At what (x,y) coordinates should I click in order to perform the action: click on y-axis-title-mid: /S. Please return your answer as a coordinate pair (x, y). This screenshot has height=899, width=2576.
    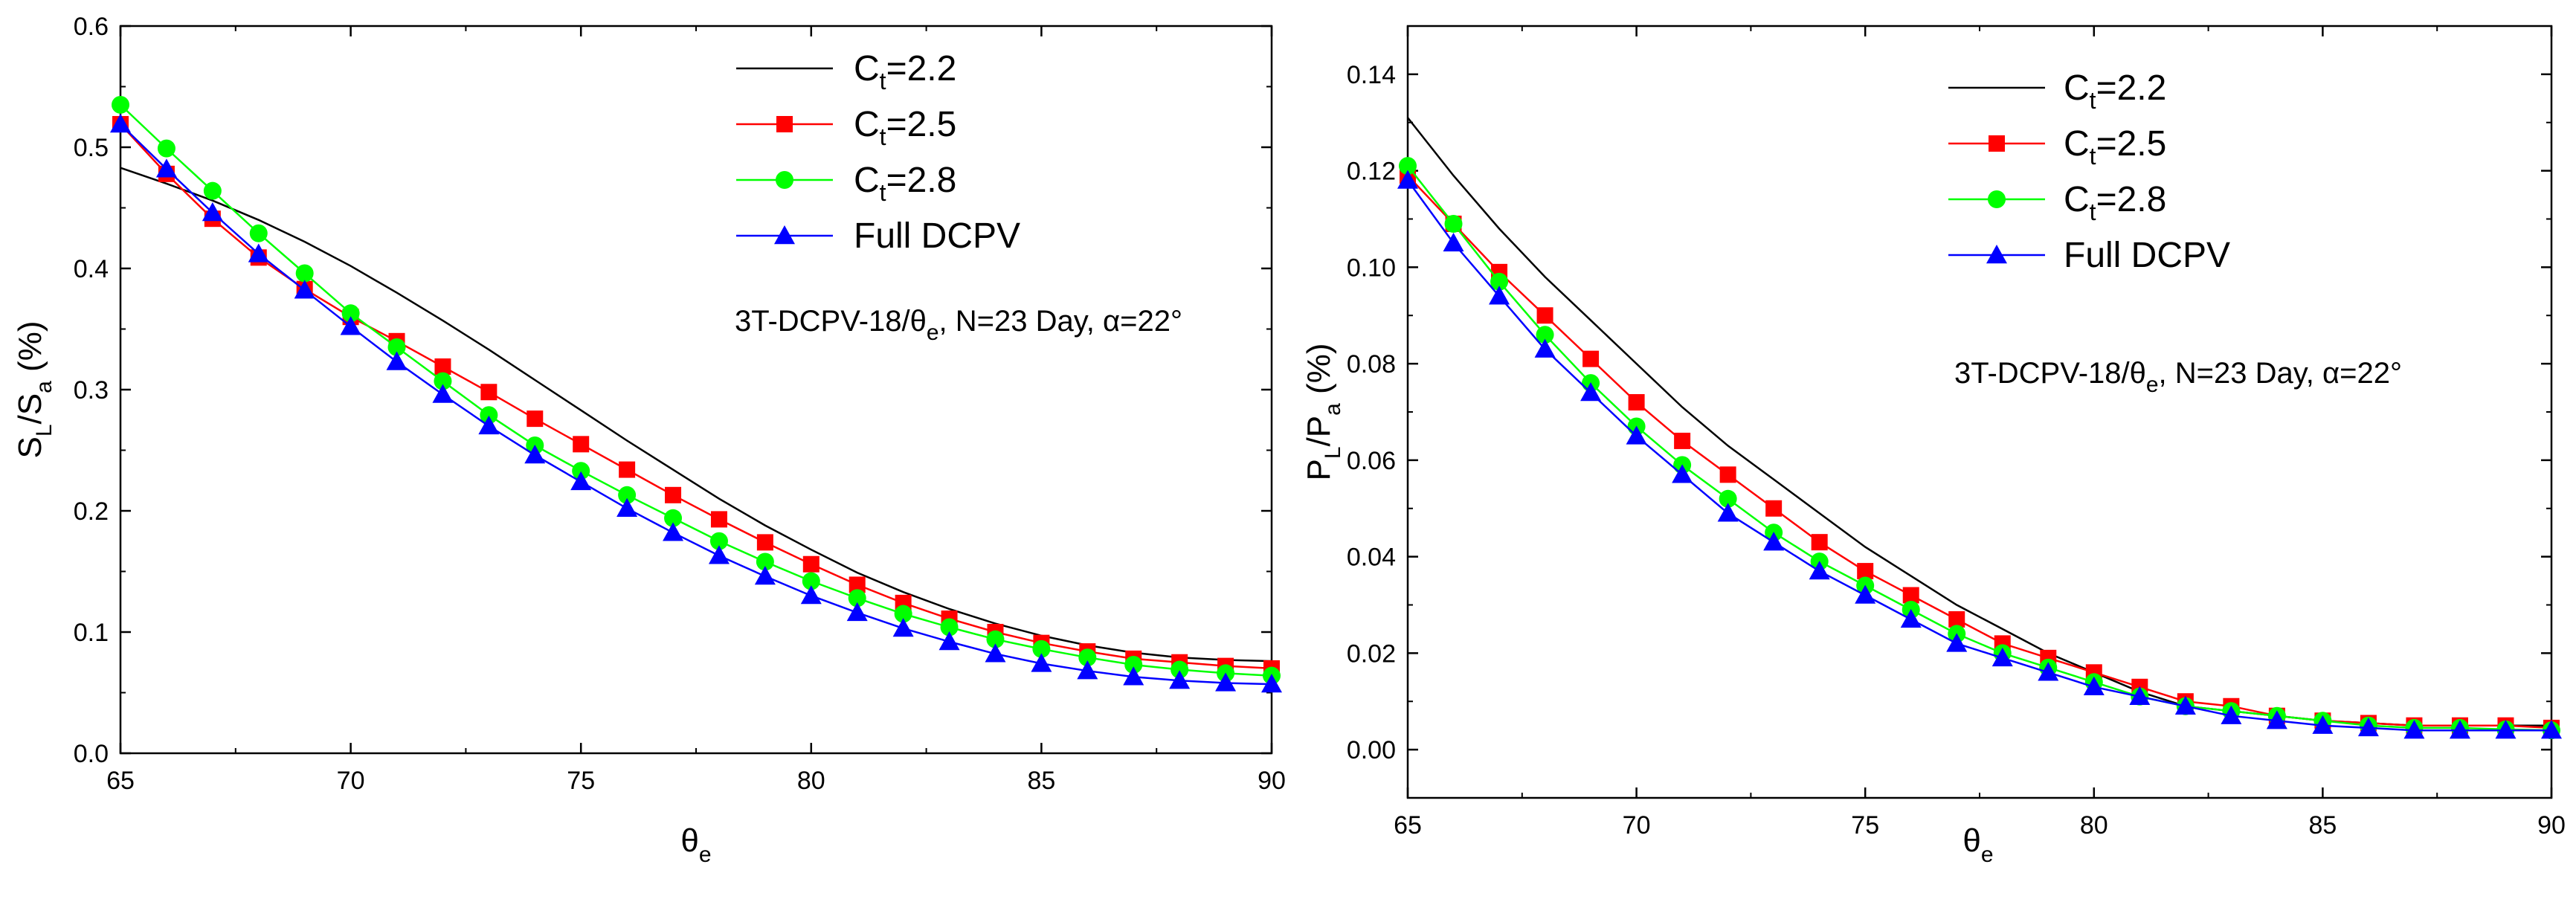
    Looking at the image, I should click on (30, 409).